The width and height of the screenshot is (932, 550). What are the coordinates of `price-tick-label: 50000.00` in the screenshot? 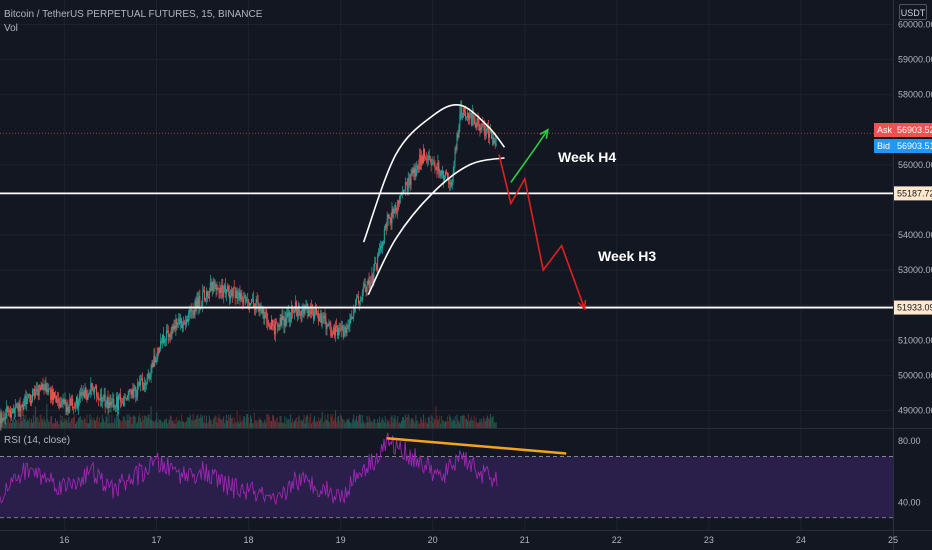 It's located at (915, 375).